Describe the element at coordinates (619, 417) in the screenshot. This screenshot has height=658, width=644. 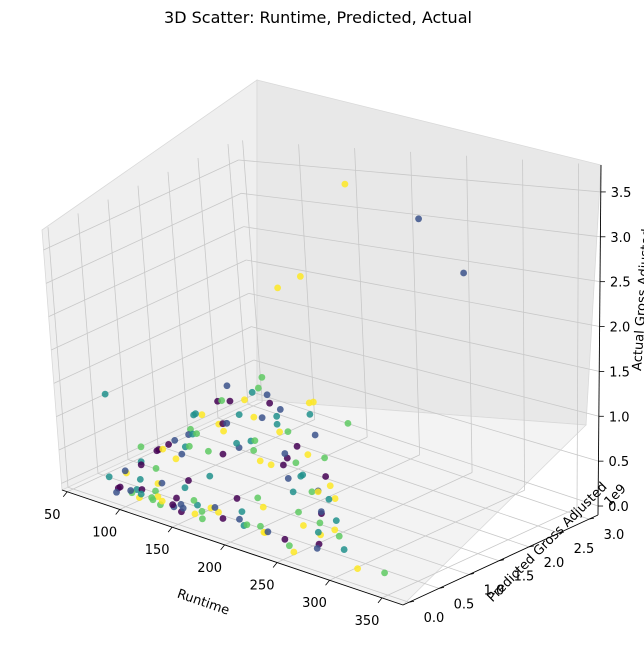
I see `z-tick-label: 1.0` at that location.